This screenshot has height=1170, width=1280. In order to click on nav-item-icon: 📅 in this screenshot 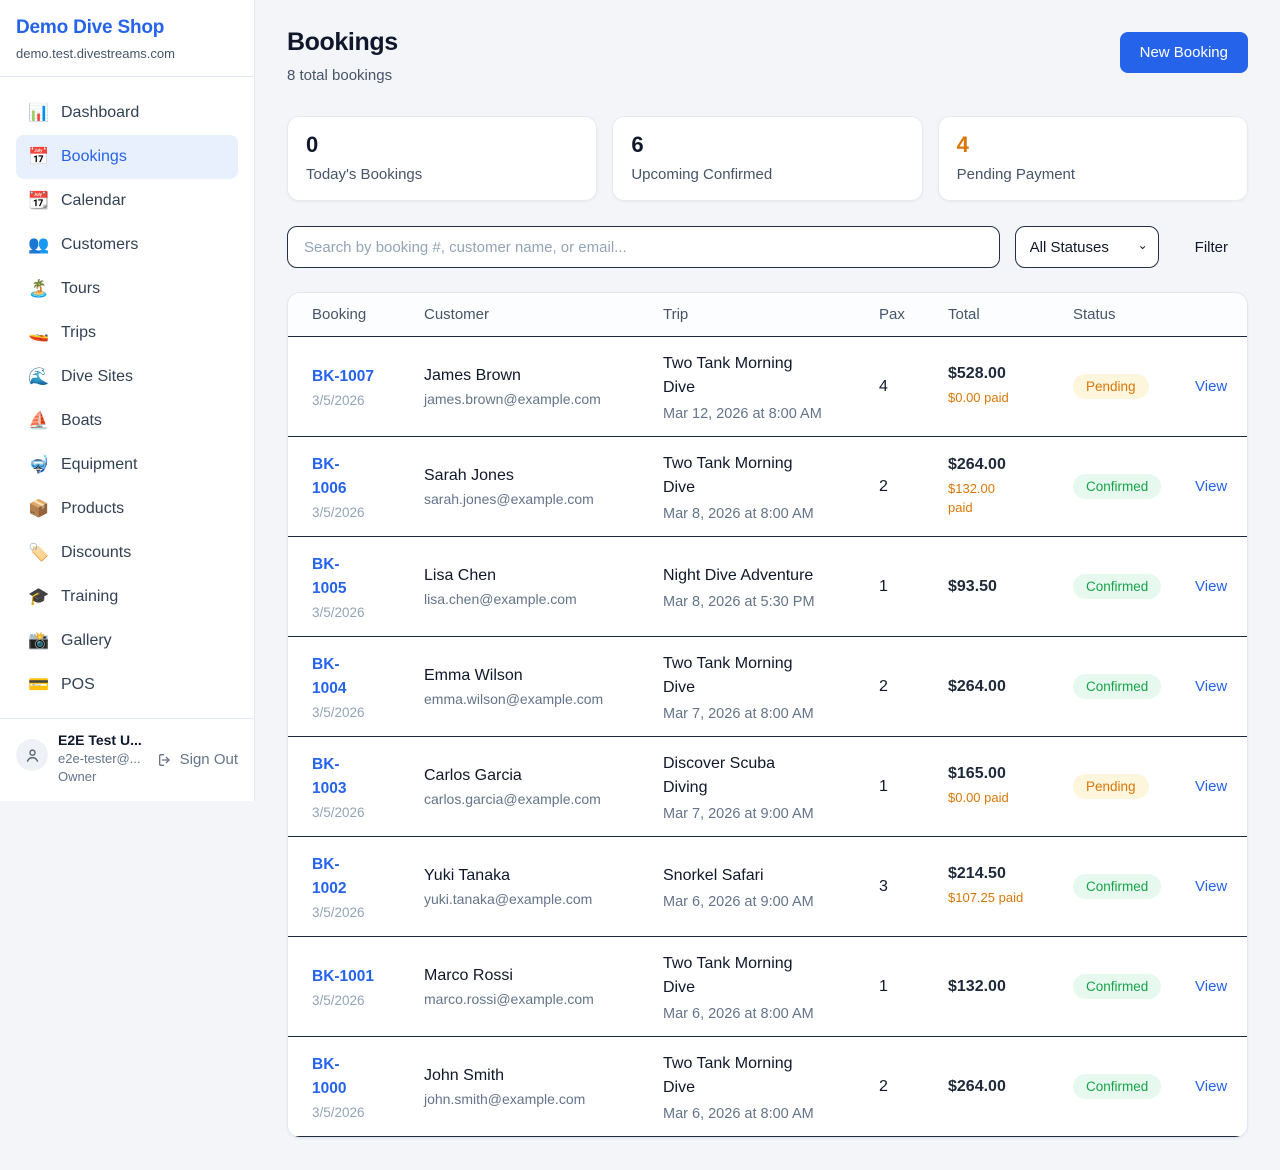, I will do `click(39, 156)`.